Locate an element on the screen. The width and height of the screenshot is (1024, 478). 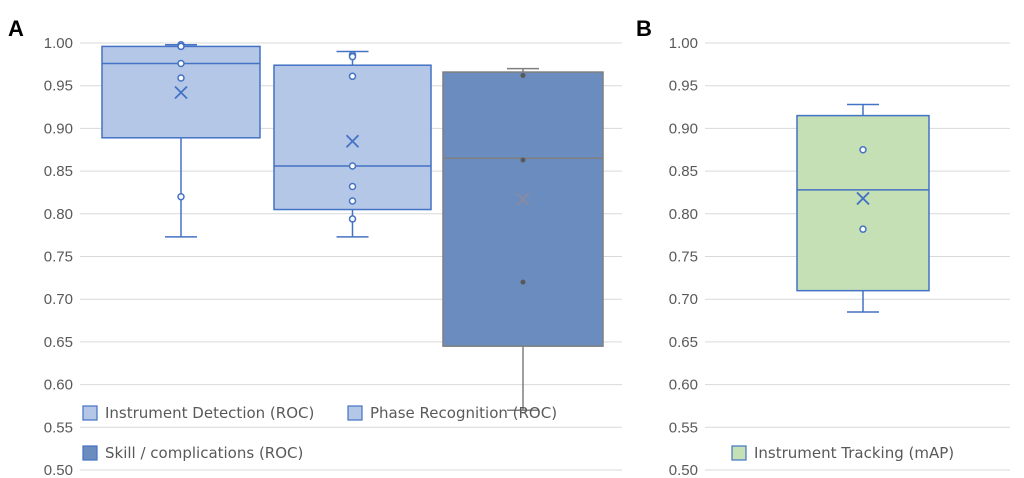
legend-label: Phase Recognition (ROC) is located at coordinates (463, 413).